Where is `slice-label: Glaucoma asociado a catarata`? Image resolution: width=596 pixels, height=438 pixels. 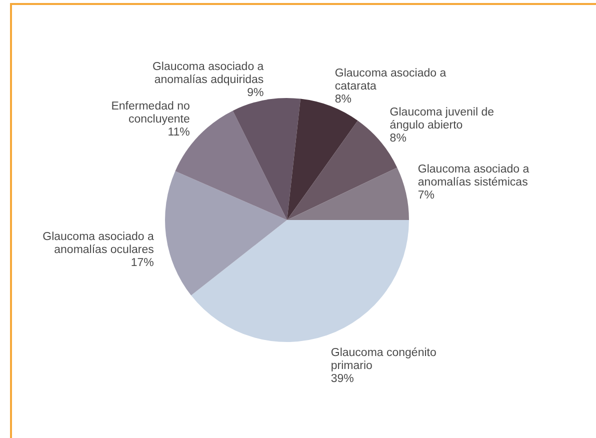
slice-label: Glaucoma asociado a catarata is located at coordinates (390, 80).